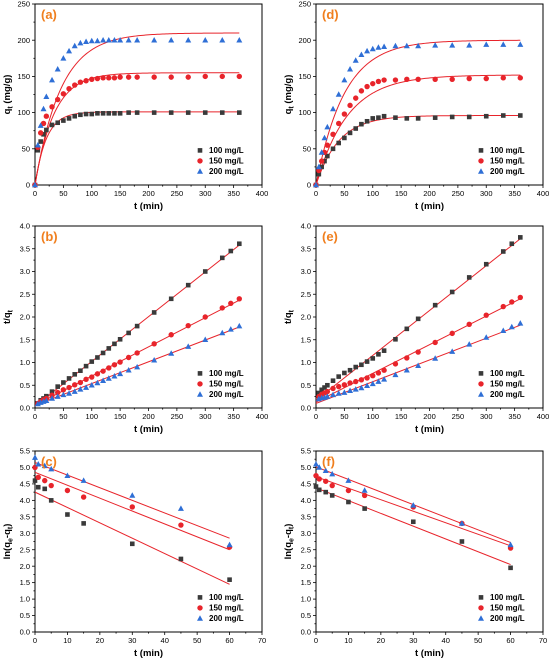  Describe the element at coordinates (458, 416) in the screenshot. I see `x-tick-label: 250` at that location.